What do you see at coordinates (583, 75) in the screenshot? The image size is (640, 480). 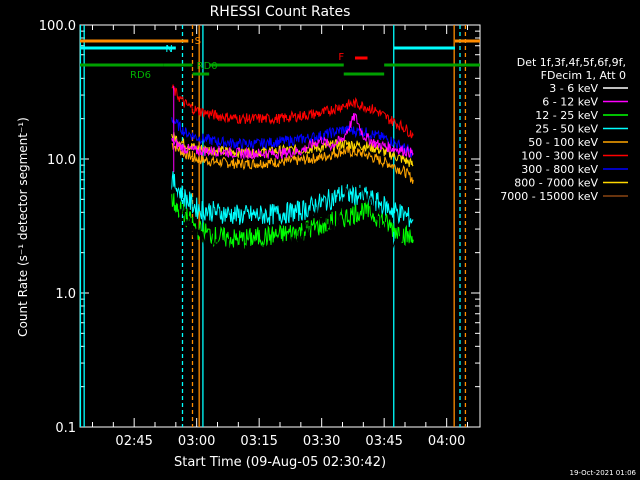 I see `legend-header: FDecim 1, Att 0` at bounding box center [583, 75].